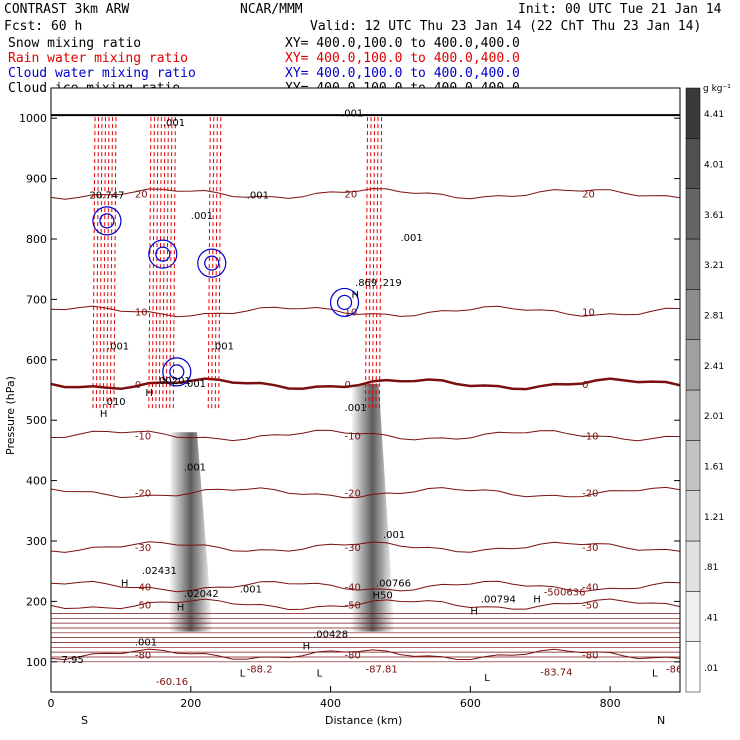 This screenshot has width=740, height=740. Describe the element at coordinates (36, 360) in the screenshot. I see `y-tick-label: 600` at that location.